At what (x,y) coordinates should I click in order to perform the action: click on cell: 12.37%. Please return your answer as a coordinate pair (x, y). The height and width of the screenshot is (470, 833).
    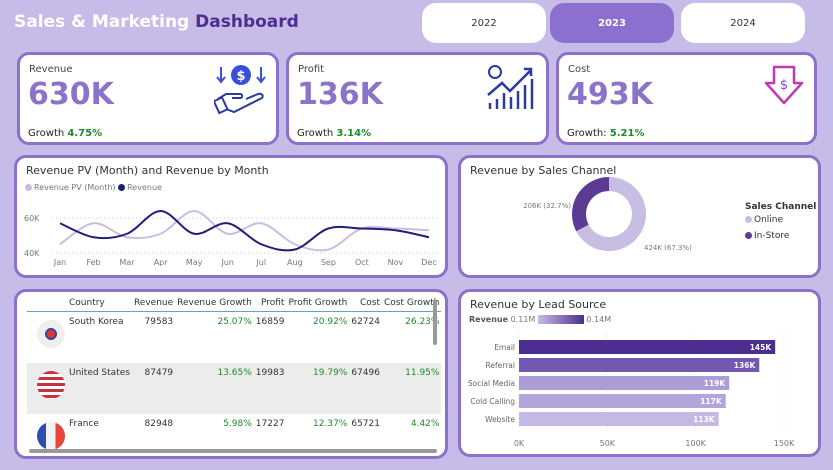
    Looking at the image, I should click on (330, 423).